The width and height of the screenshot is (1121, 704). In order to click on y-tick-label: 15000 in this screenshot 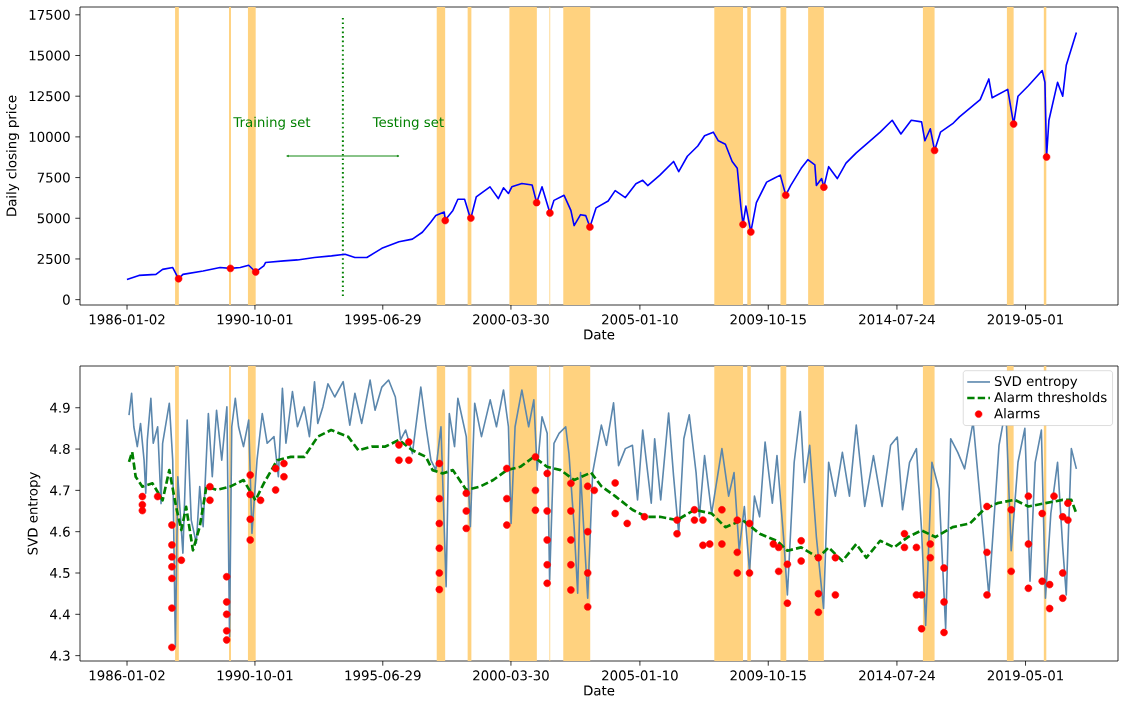, I will do `click(49, 55)`.